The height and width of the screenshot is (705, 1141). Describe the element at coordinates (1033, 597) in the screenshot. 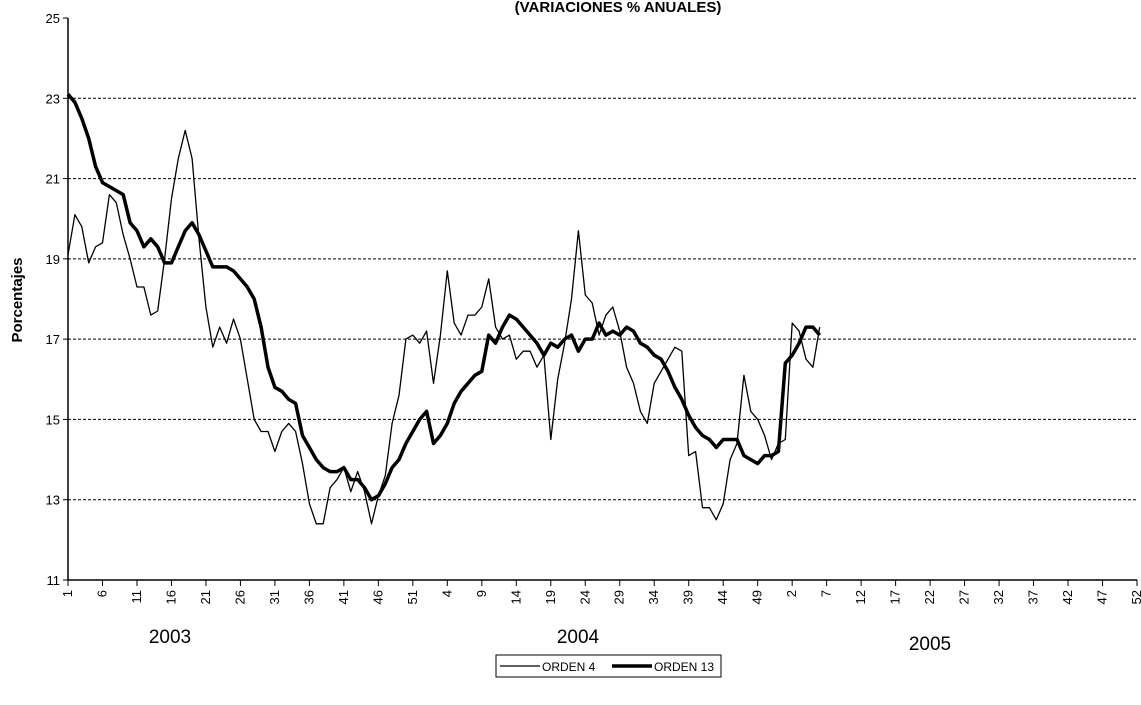

I see `x-tick-label: 37` at that location.